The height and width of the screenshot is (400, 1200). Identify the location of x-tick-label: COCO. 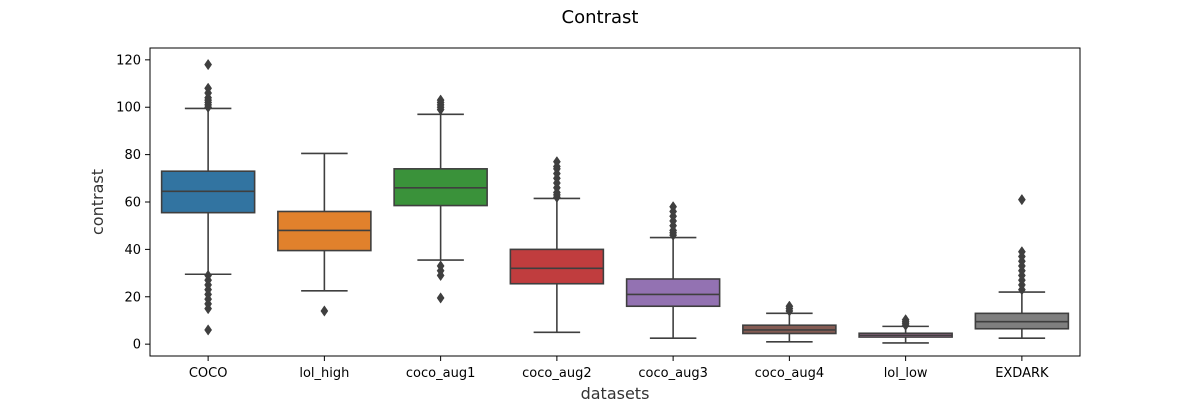
(208, 373).